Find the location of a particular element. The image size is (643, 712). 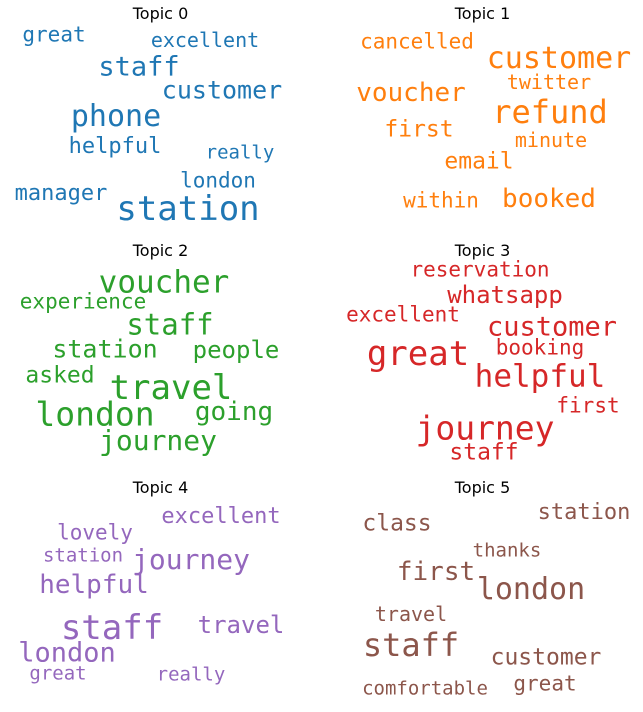

word-booked: booked is located at coordinates (549, 199).